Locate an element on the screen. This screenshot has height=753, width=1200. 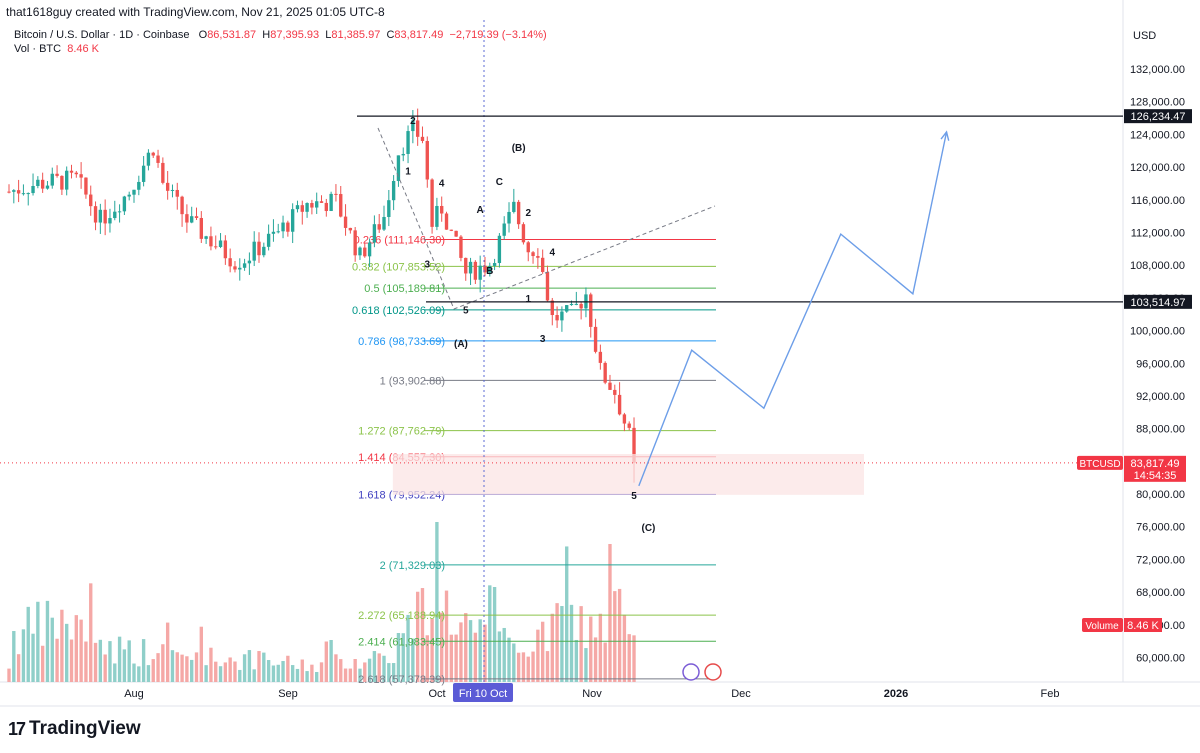
fib-level-label: 0.236 (111,146.30) is located at coordinates (399, 240).